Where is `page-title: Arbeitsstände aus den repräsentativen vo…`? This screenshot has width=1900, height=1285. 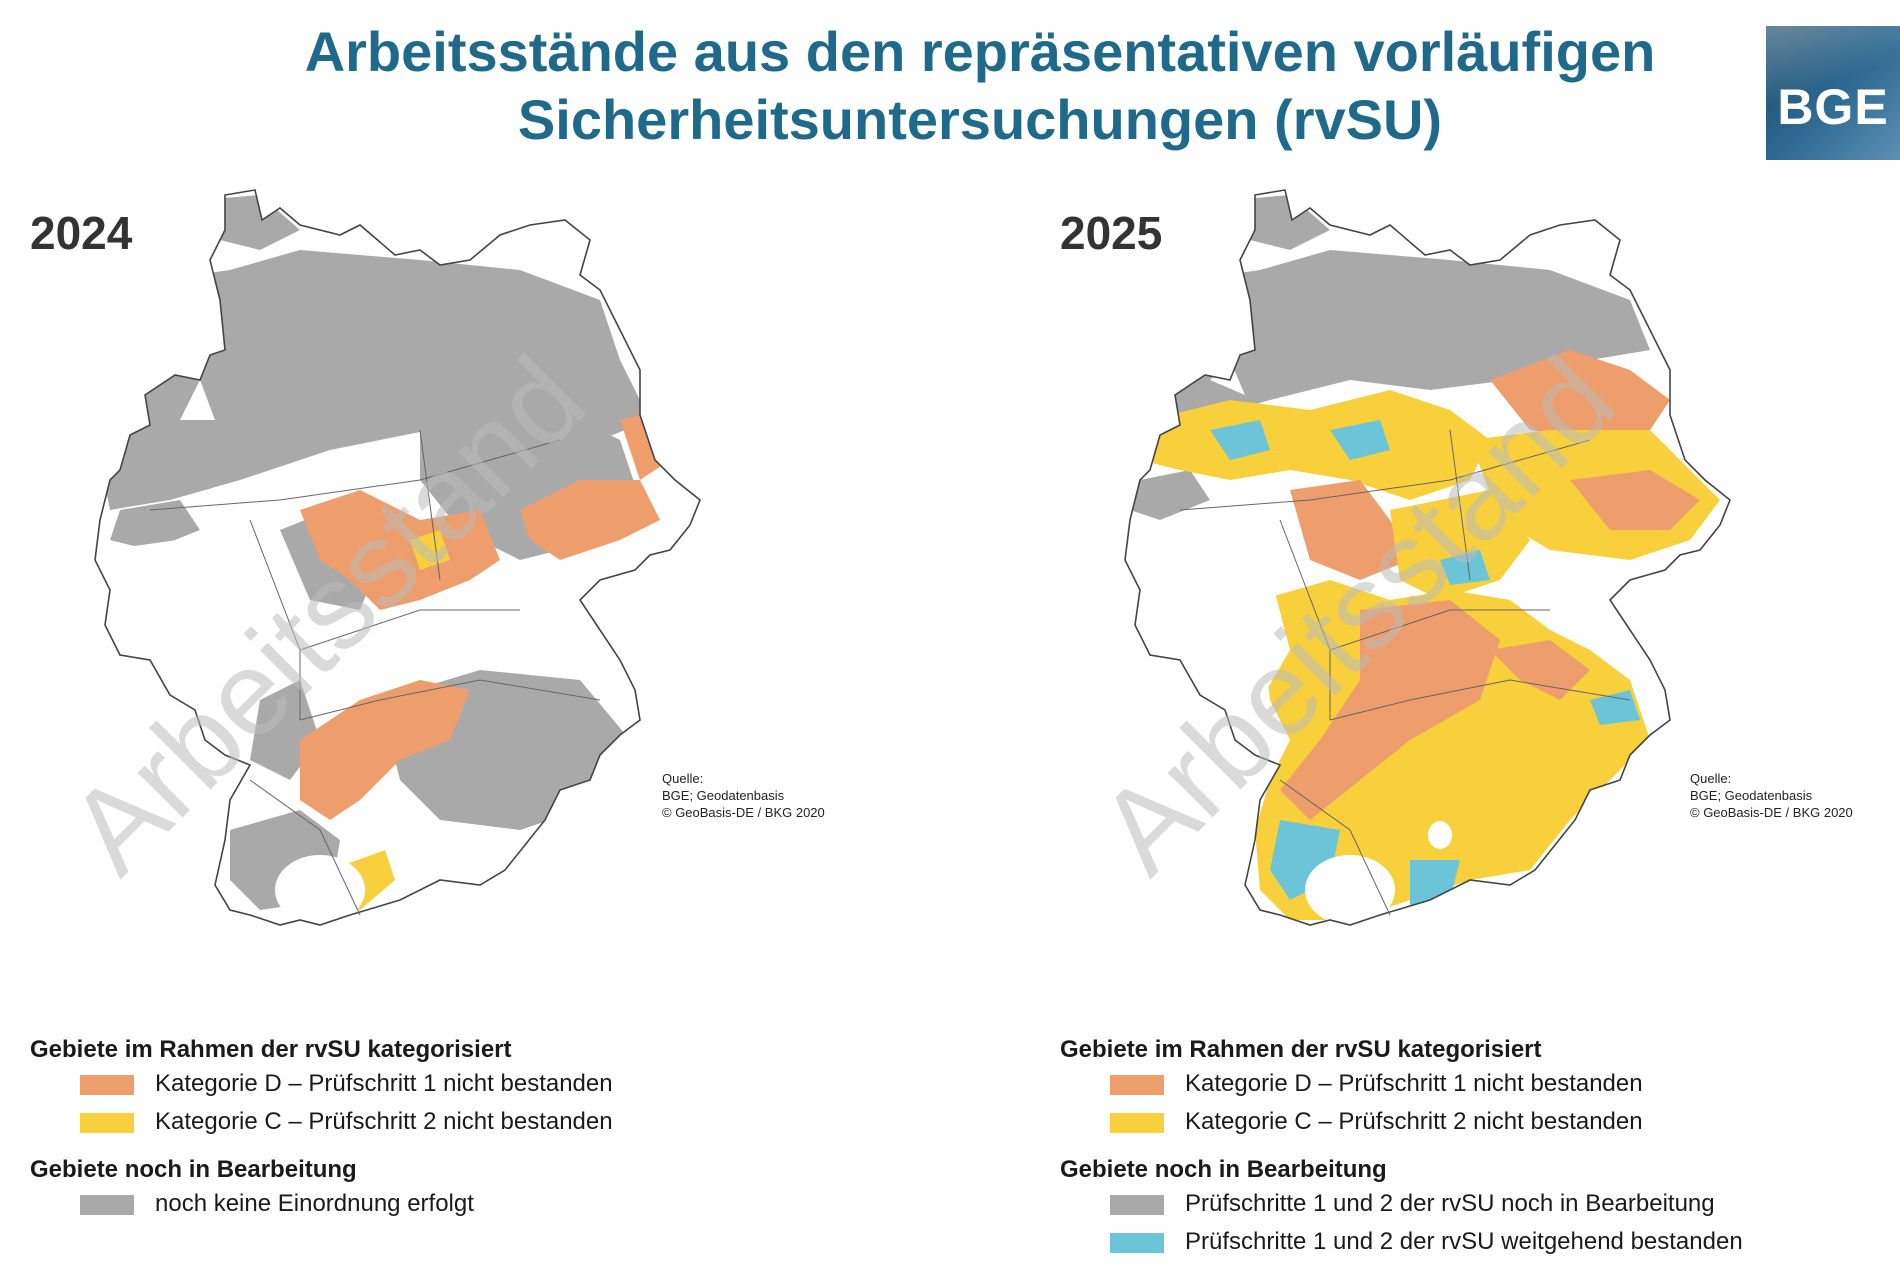 page-title: Arbeitsstände aus den repräsentativen vo… is located at coordinates (980, 86).